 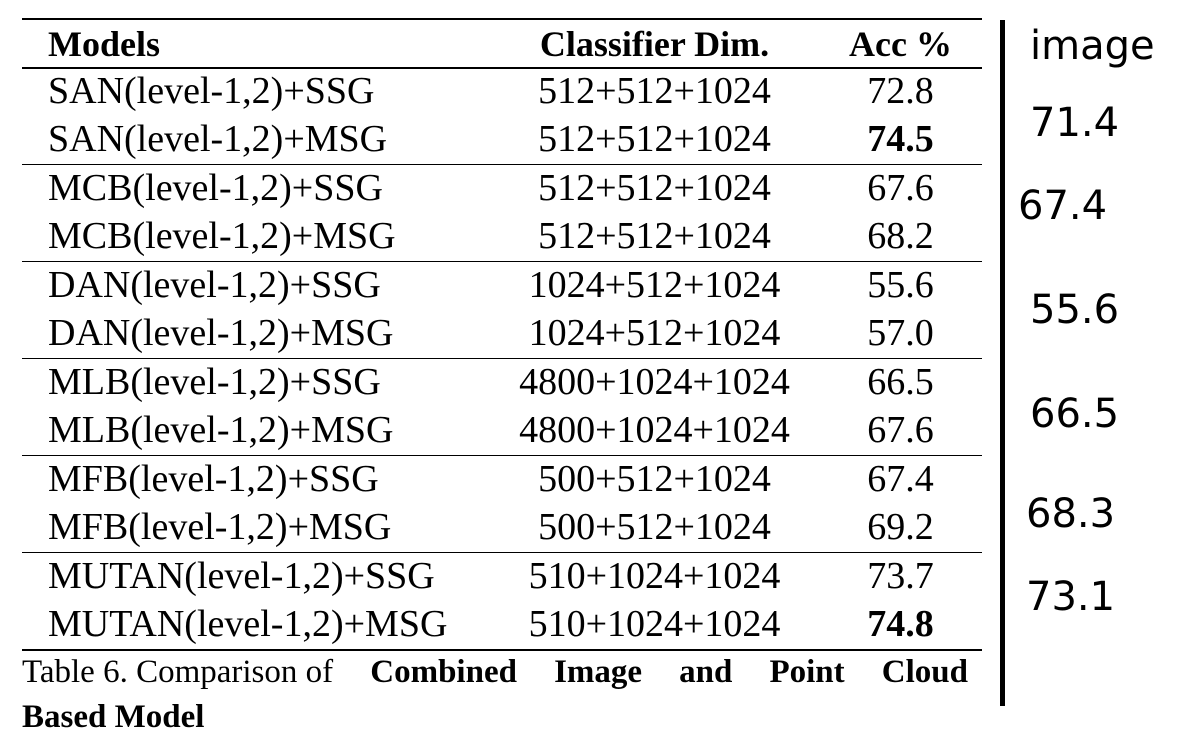 What do you see at coordinates (1075, 310) in the screenshot?
I see `side-value: 55.6` at bounding box center [1075, 310].